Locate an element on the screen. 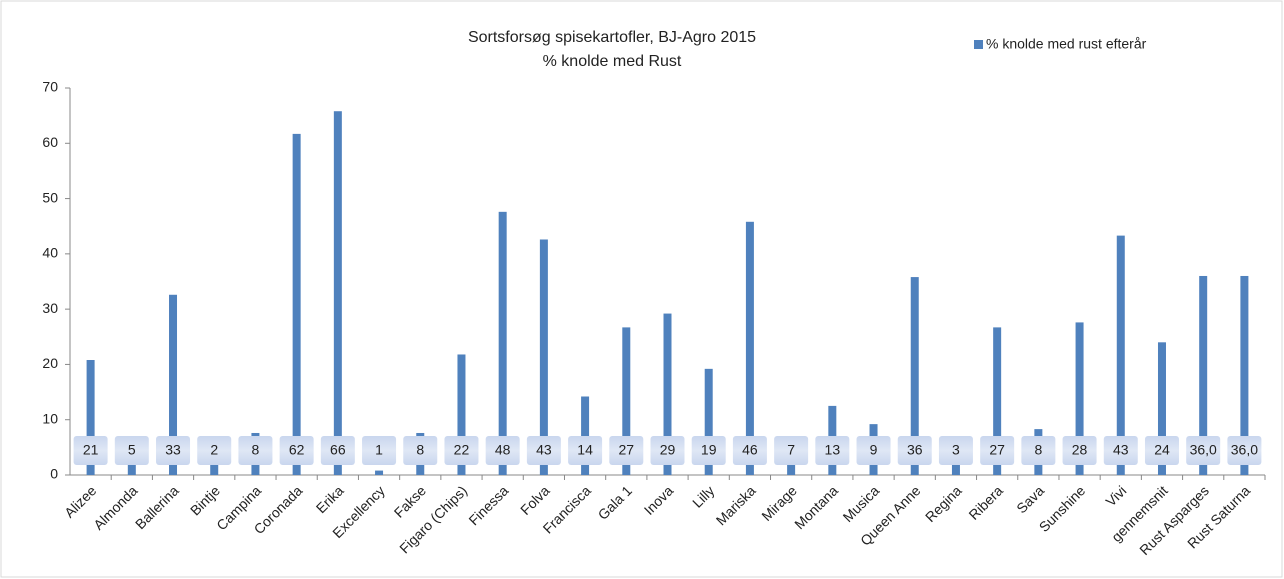 The image size is (1284, 579). data-label: 21 is located at coordinates (91, 450).